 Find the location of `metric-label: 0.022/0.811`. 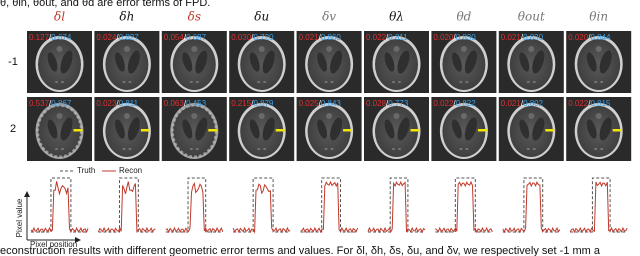

metric-label: 0.022/0.811 is located at coordinates (387, 37).